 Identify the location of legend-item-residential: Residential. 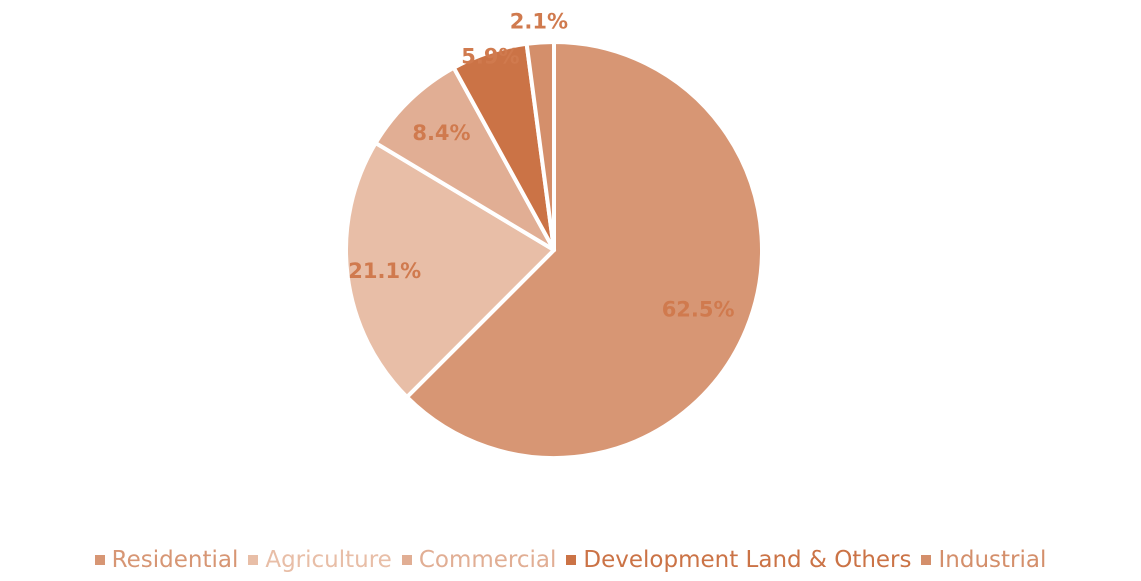
(166, 560).